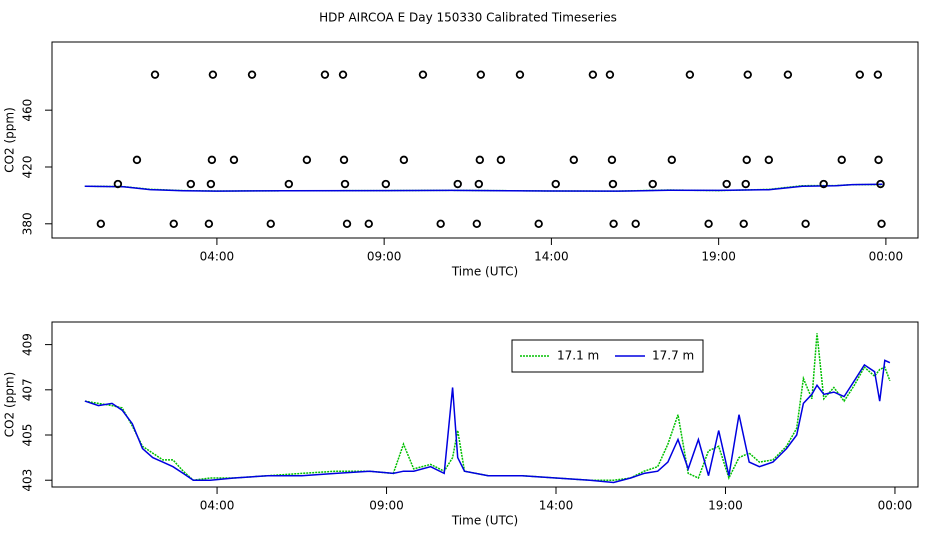 Image resolution: width=936 pixels, height=540 pixels. I want to click on legend-box, so click(607, 356).